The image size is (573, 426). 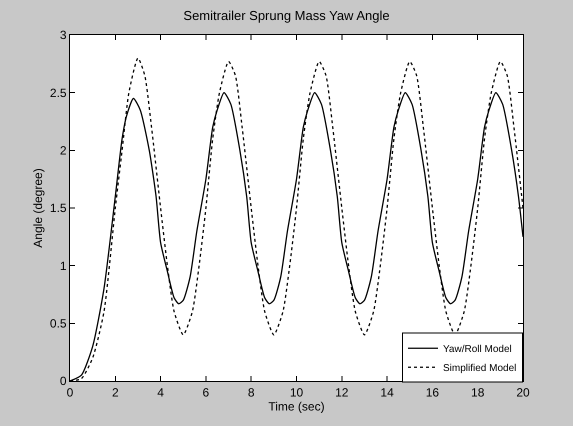 What do you see at coordinates (58, 323) in the screenshot?
I see `y-tick-label: 0.5` at bounding box center [58, 323].